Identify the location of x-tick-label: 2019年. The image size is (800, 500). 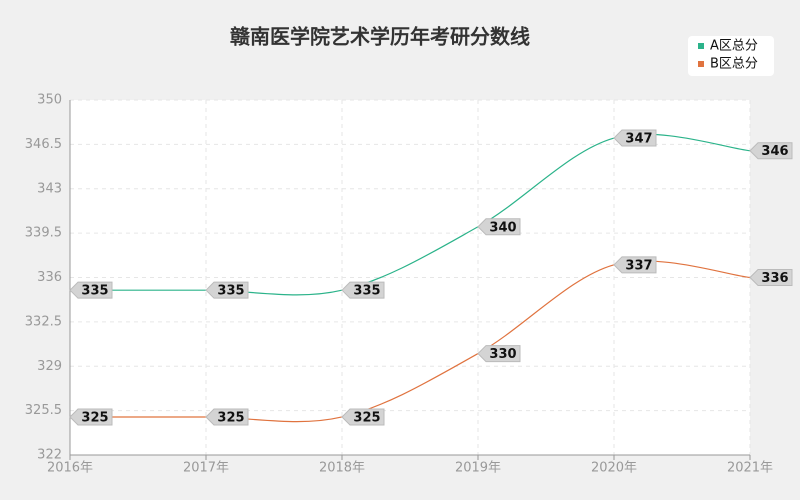
(478, 468).